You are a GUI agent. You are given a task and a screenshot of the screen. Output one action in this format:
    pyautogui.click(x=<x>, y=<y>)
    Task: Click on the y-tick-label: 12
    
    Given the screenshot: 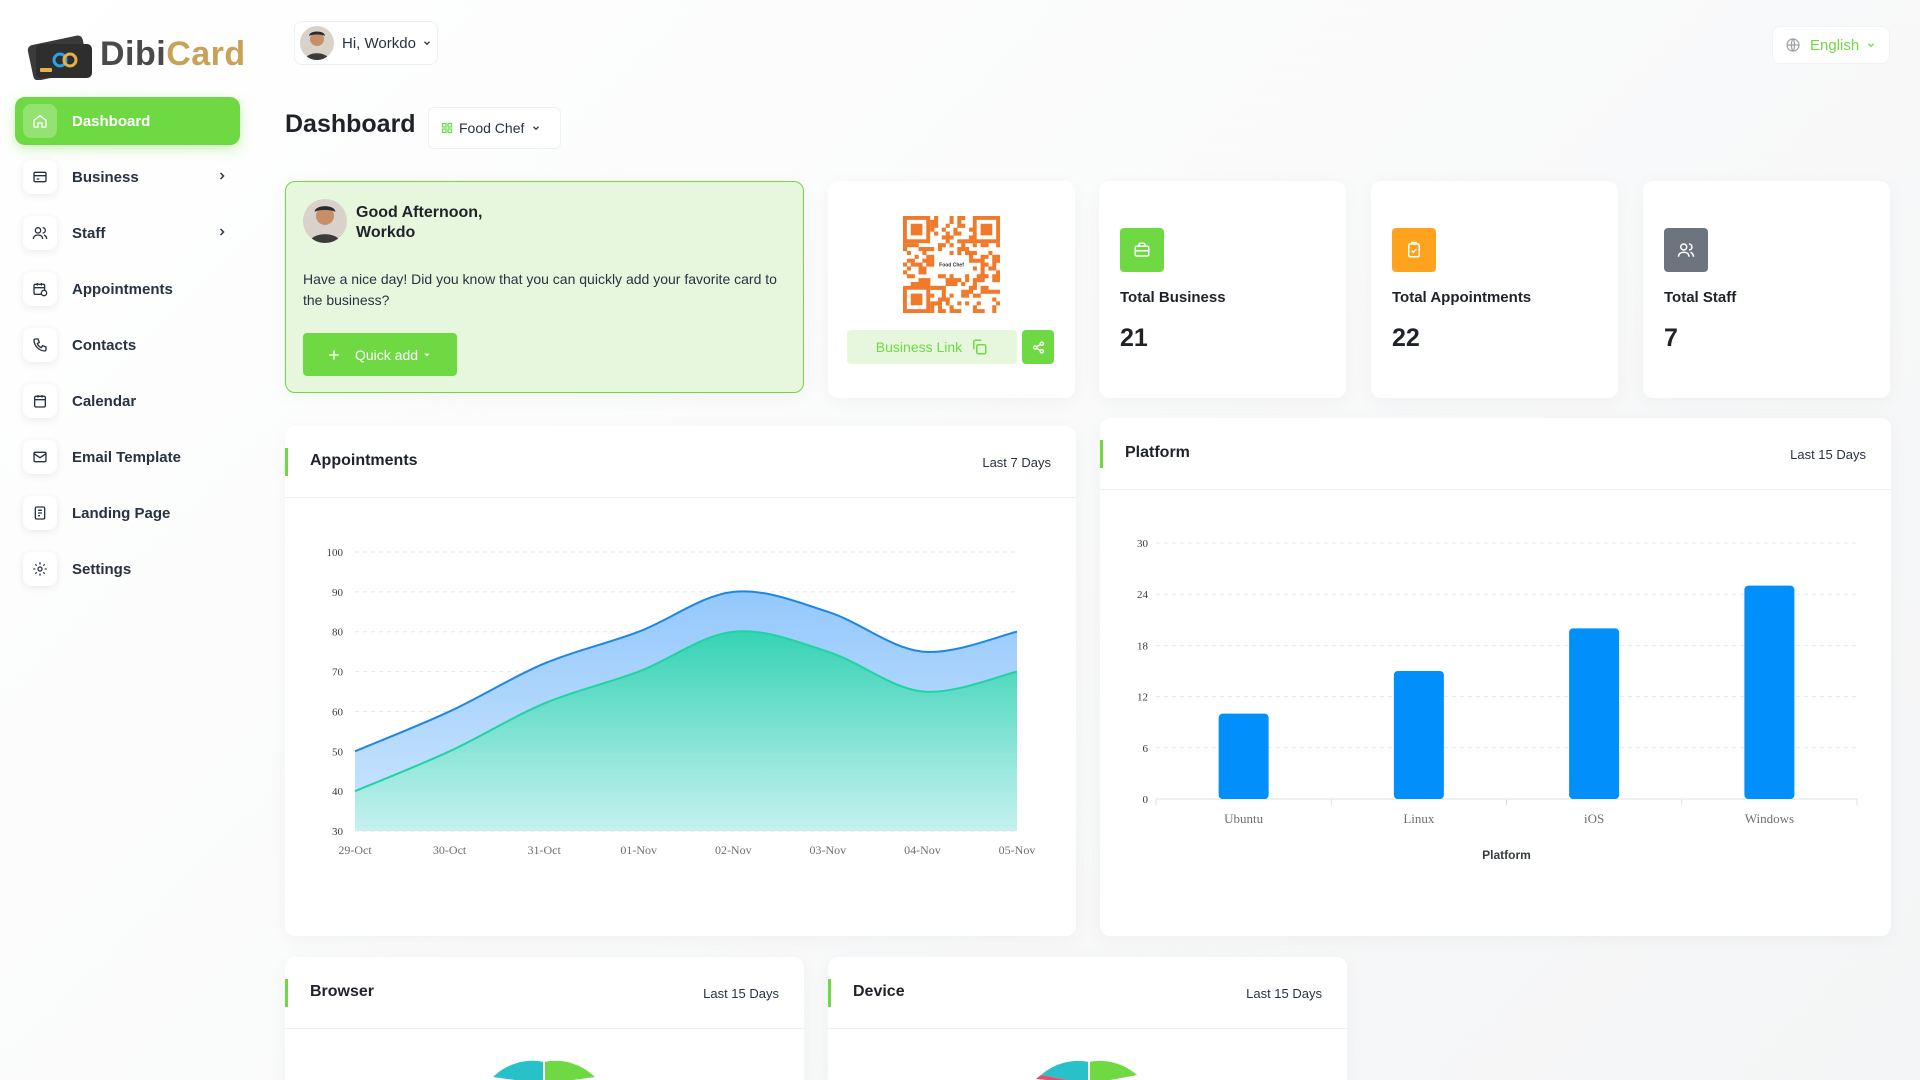 What is the action you would take?
    pyautogui.click(x=1142, y=698)
    